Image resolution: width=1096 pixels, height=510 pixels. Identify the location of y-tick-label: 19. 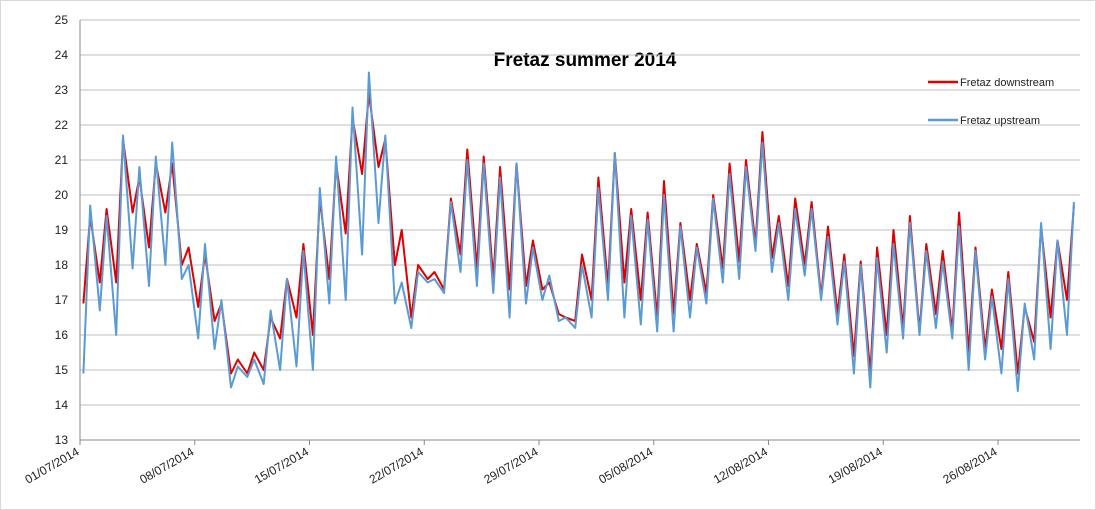
(62, 230).